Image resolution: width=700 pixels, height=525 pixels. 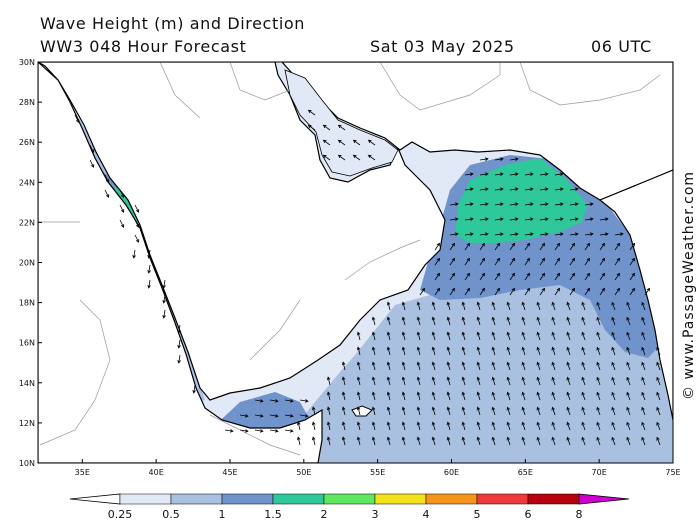 What do you see at coordinates (95, 499) in the screenshot?
I see `legend-low-arrow` at bounding box center [95, 499].